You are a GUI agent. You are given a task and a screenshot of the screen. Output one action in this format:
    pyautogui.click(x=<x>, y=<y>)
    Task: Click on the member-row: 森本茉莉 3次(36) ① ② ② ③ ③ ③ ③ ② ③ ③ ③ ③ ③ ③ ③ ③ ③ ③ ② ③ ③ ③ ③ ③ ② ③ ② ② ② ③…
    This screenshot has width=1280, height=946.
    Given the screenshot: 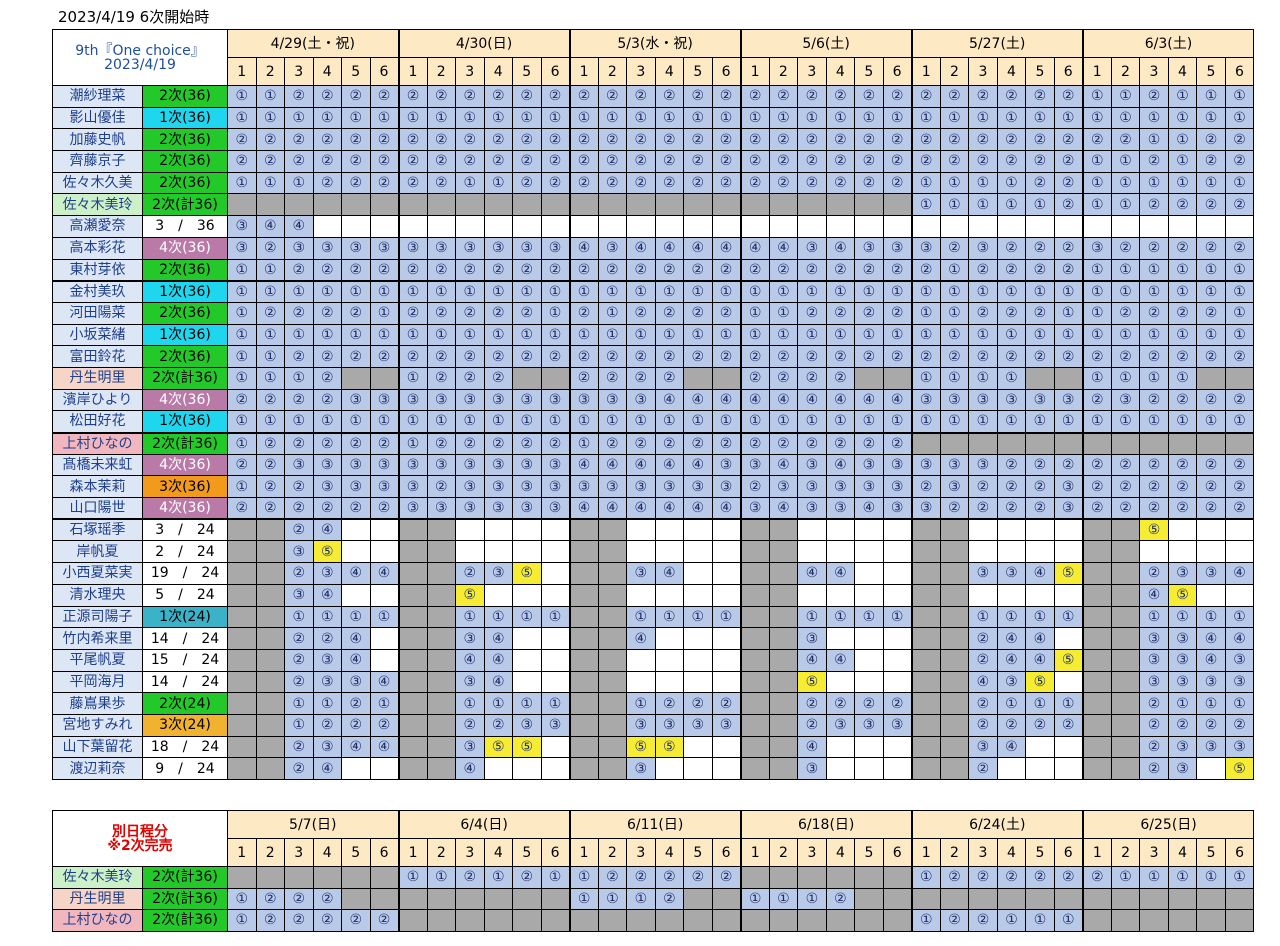 What is the action you would take?
    pyautogui.click(x=653, y=487)
    